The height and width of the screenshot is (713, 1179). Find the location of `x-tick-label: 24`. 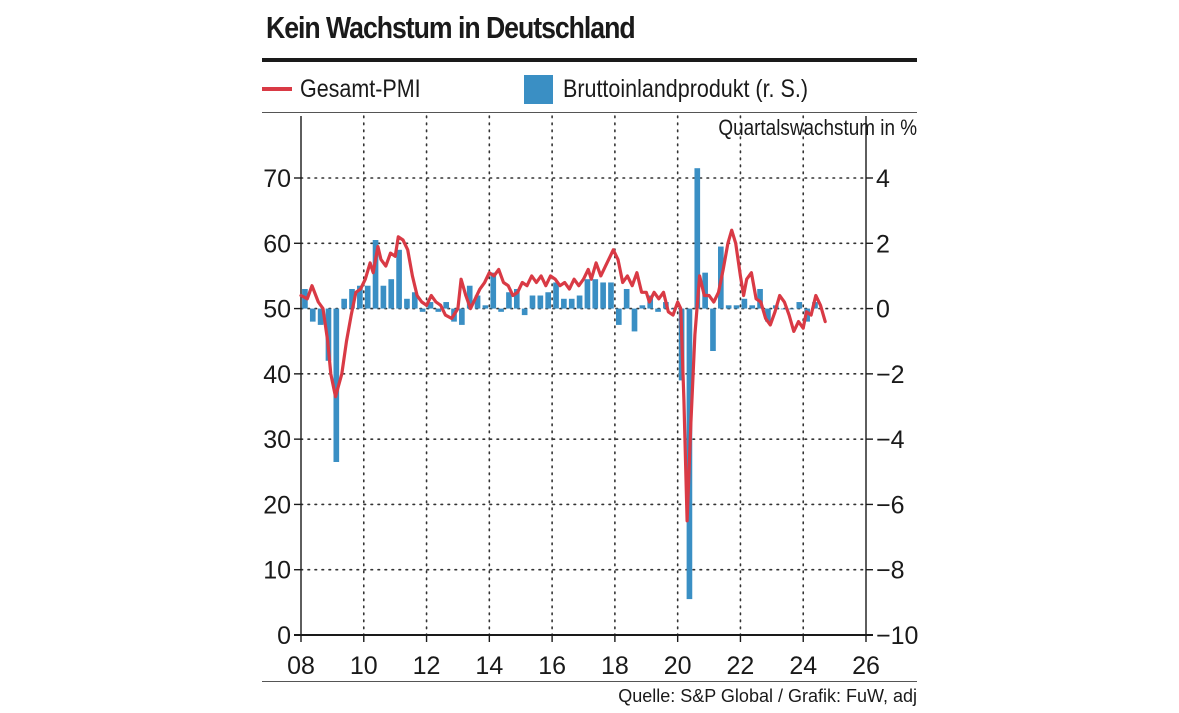

x-tick-label: 24 is located at coordinates (803, 666).